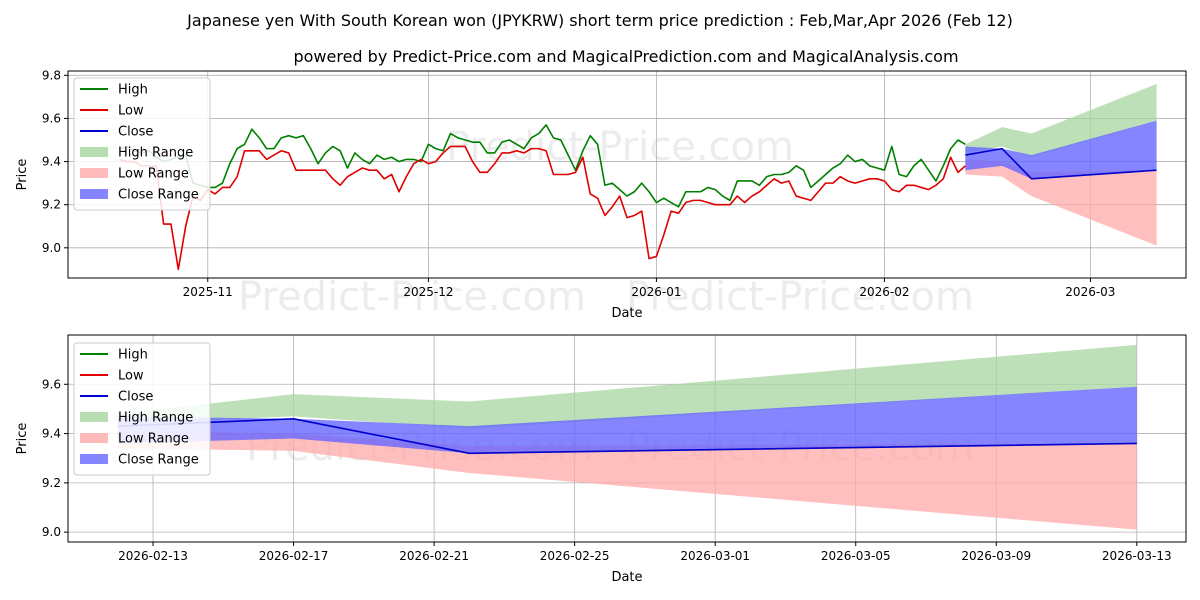 The image size is (1200, 600). What do you see at coordinates (294, 556) in the screenshot?
I see `x-tick-label: 2026-02-17` at bounding box center [294, 556].